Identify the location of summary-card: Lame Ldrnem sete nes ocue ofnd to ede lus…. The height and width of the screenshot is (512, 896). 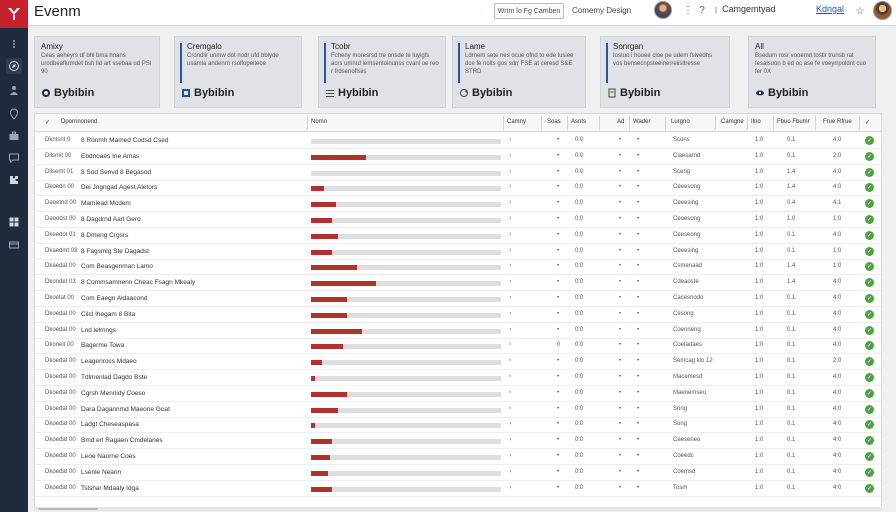
(519, 72).